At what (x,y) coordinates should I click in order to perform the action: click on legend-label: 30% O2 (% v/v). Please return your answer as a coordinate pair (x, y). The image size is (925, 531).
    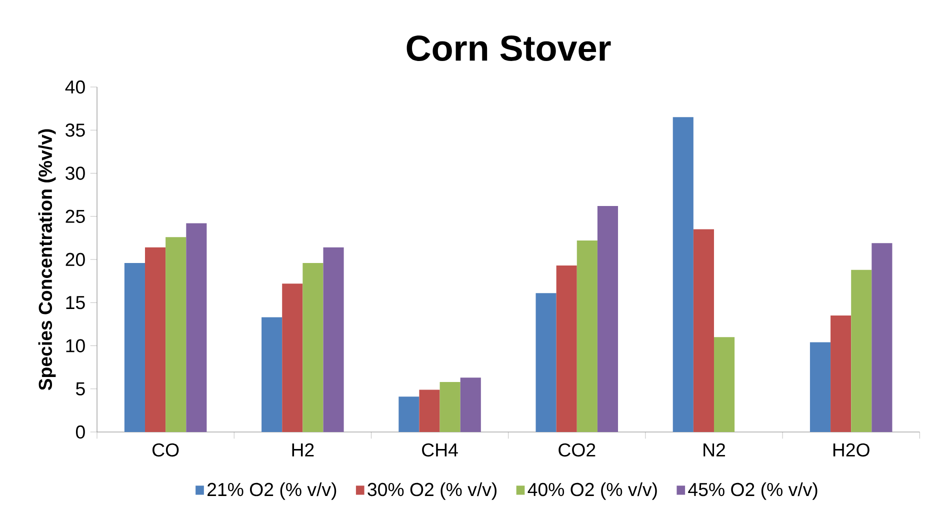
    Looking at the image, I should click on (432, 491).